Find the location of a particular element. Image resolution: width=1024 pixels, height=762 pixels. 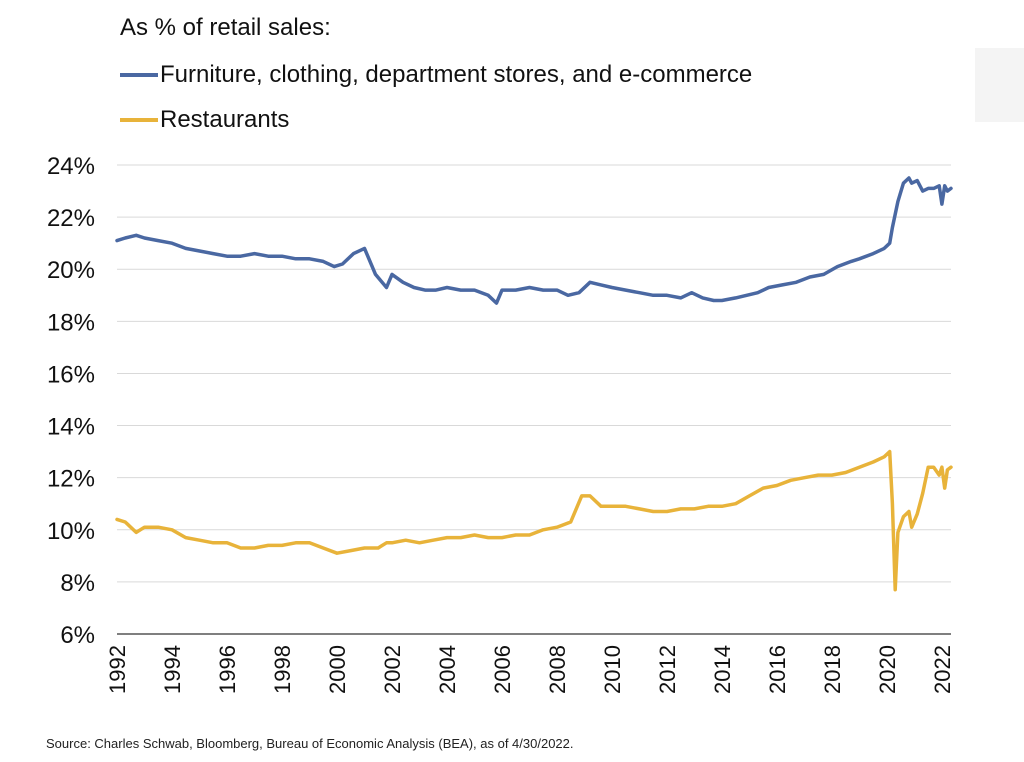

y-tick-label: 12% is located at coordinates (71, 479).